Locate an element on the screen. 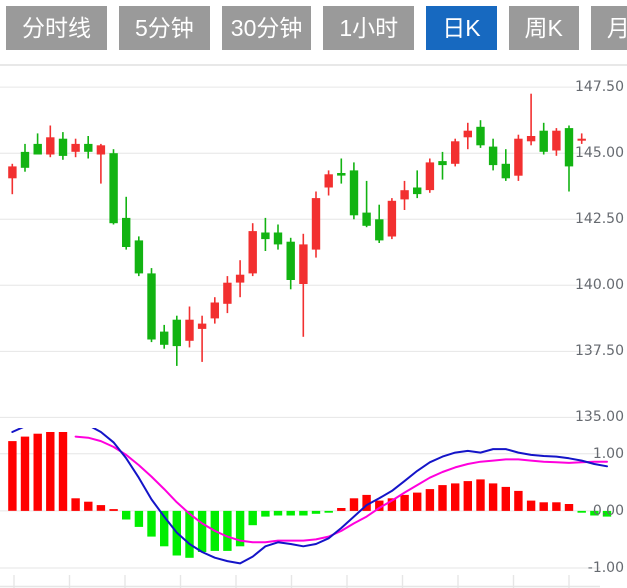 The height and width of the screenshot is (588, 627). price-axis-tick: 135.00 is located at coordinates (599, 417).